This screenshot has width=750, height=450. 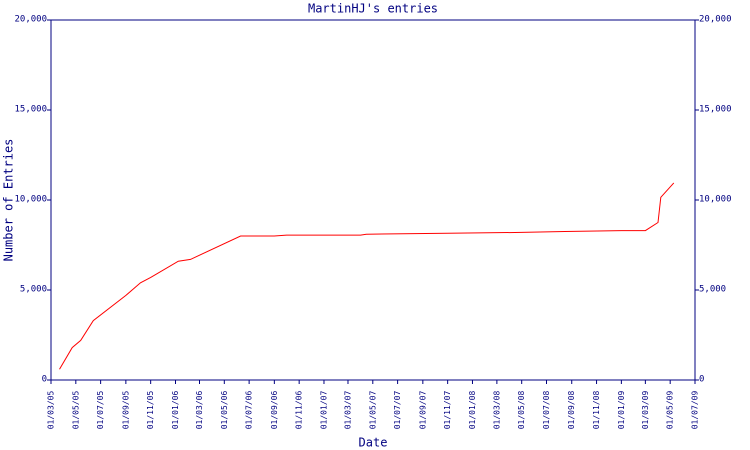 I want to click on x-tick-label: 01/09/08, so click(x=571, y=410).